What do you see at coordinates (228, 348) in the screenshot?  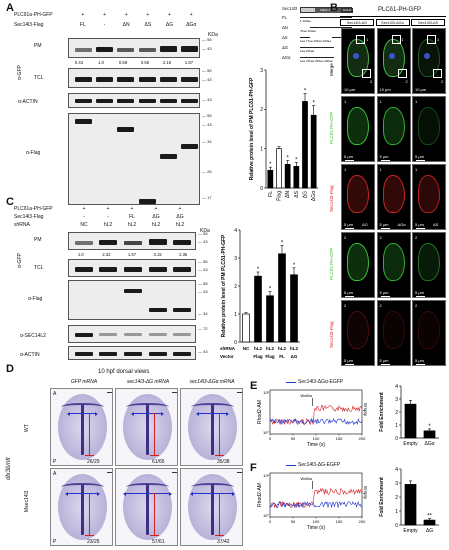 I see `x-row-label-shrna: shRNA` at bounding box center [228, 348].